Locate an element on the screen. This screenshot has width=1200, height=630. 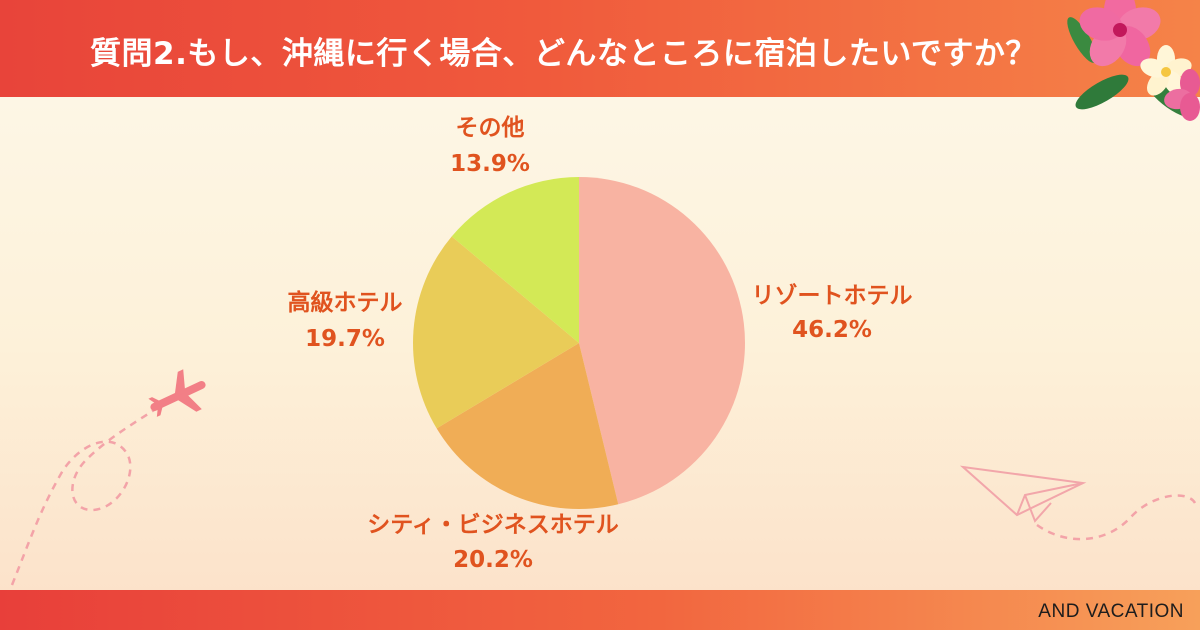
page-title: 質問2.もし、沖縄に行く場合、どんなところに宿泊したいですか？ is located at coordinates (563, 54).